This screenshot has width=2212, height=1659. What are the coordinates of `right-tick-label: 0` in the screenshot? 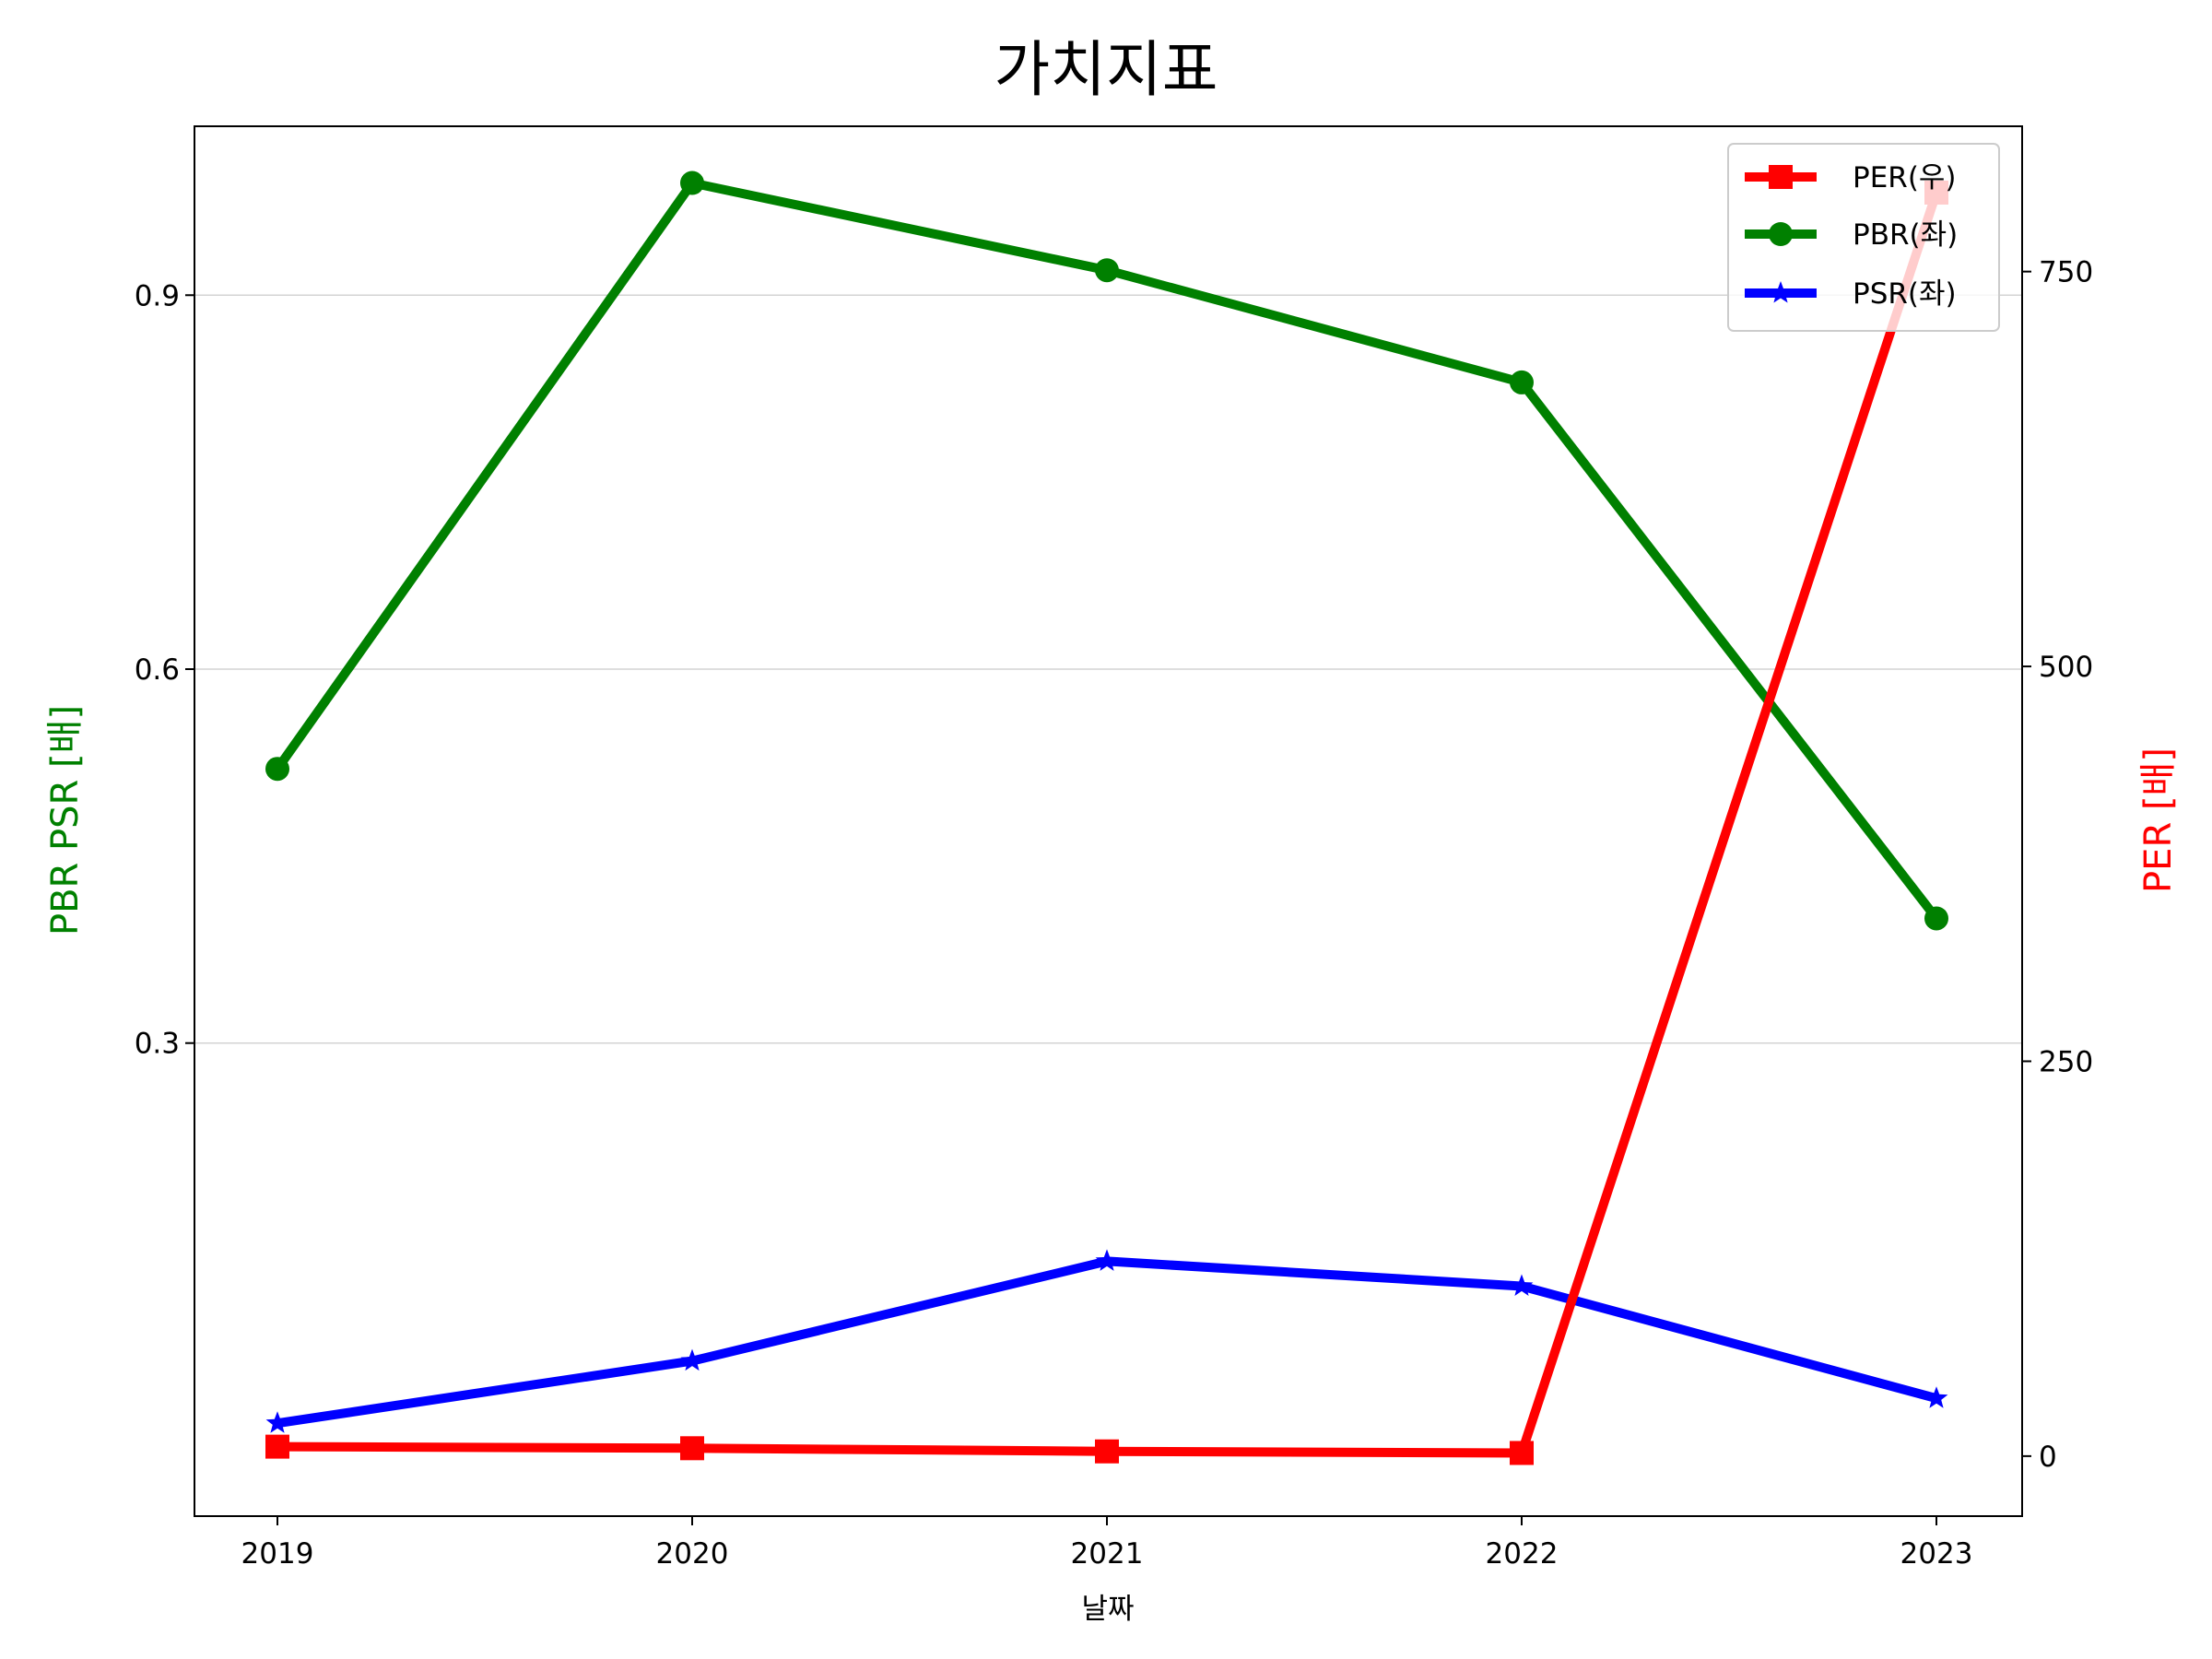 It's located at (2048, 1457).